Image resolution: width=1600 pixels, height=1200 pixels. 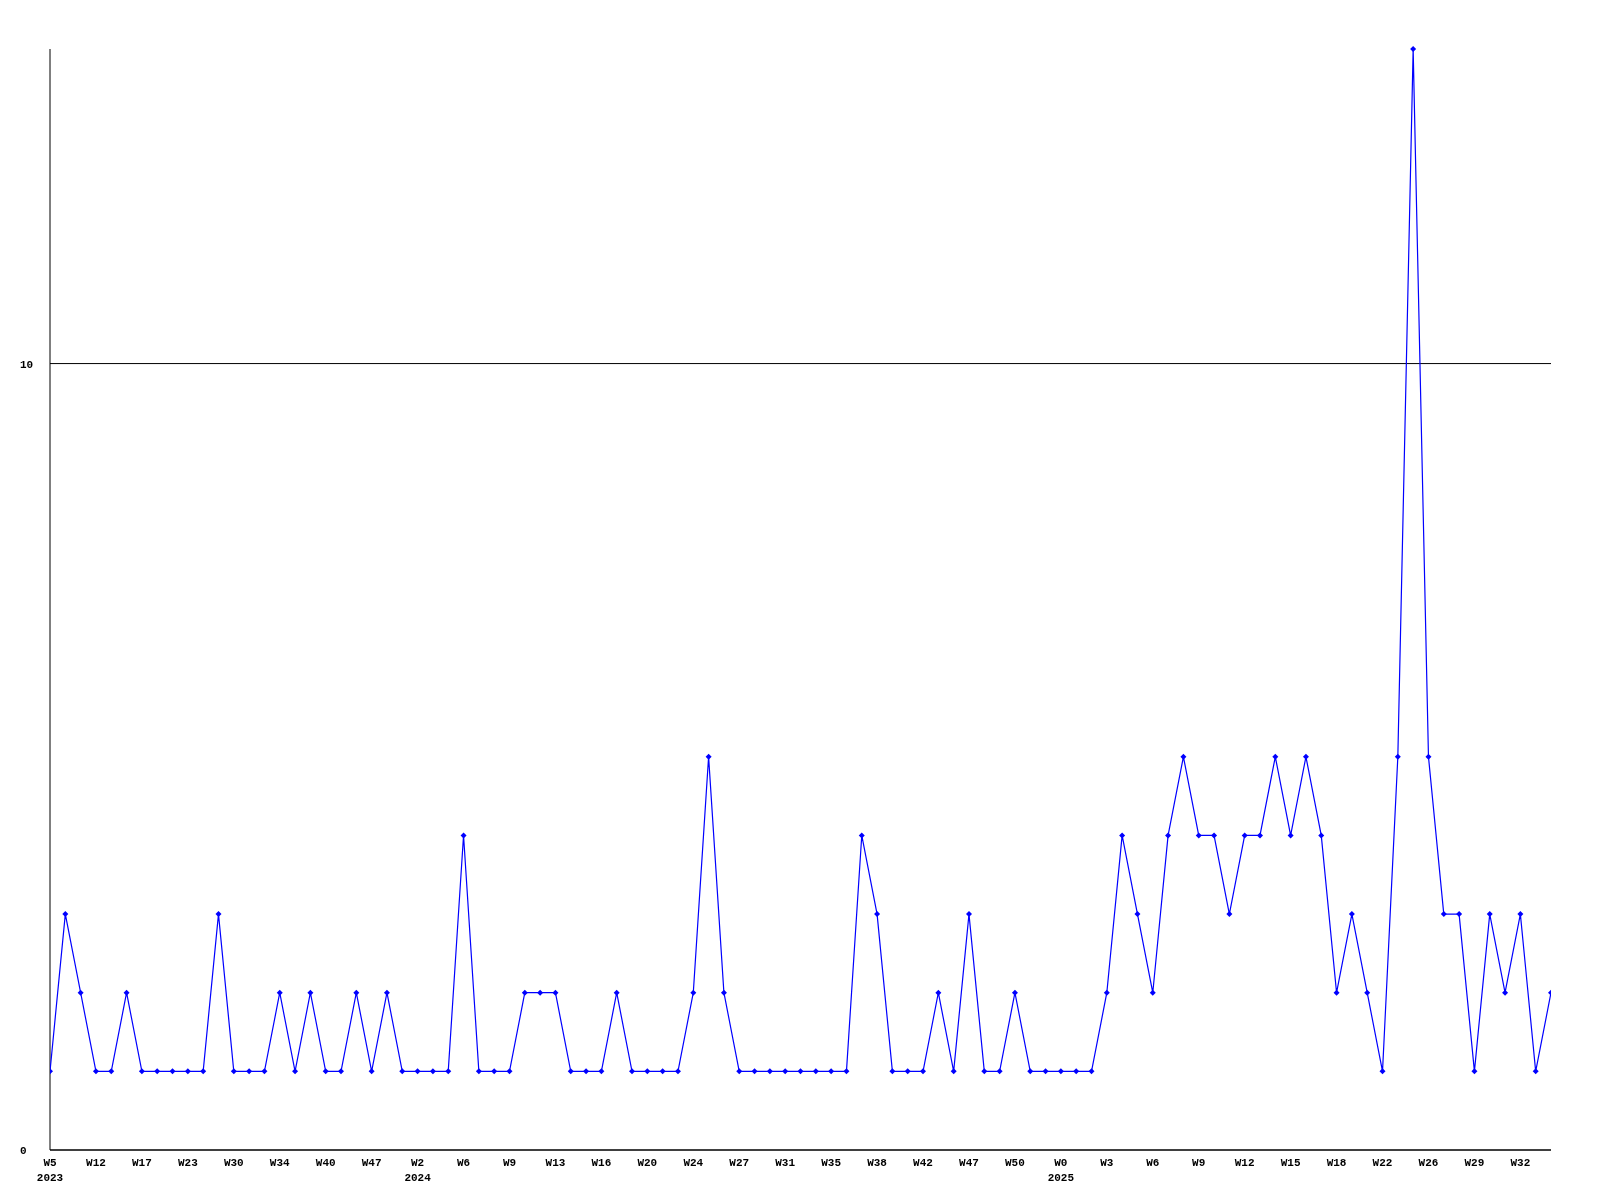 I want to click on x-tick-label: W26, so click(x=1428, y=1163).